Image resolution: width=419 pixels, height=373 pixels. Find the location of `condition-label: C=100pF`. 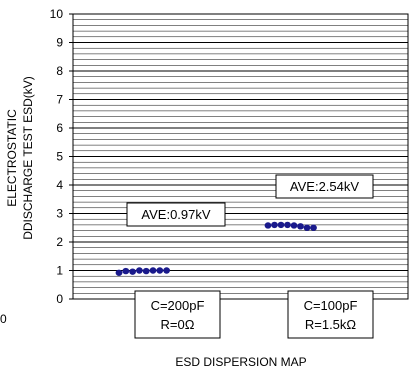

condition-label: C=100pF is located at coordinates (331, 305).